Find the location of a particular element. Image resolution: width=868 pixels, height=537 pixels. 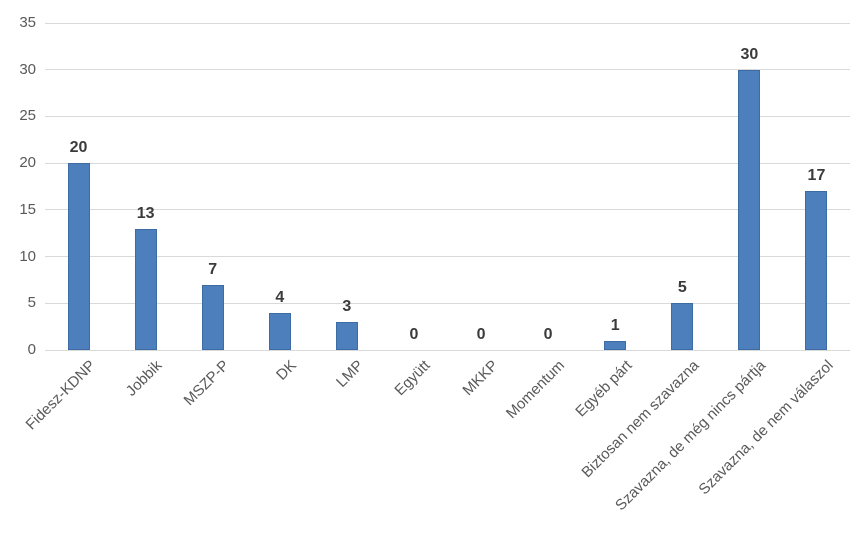

y-axis-tick-label: 5 is located at coordinates (31, 303).